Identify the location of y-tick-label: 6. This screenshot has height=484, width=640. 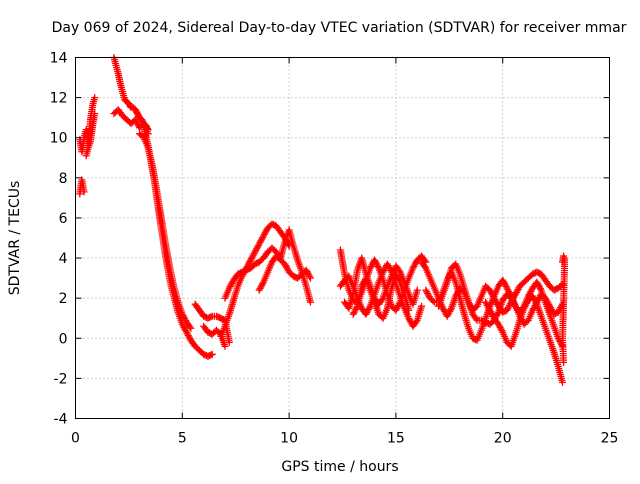
(63, 219).